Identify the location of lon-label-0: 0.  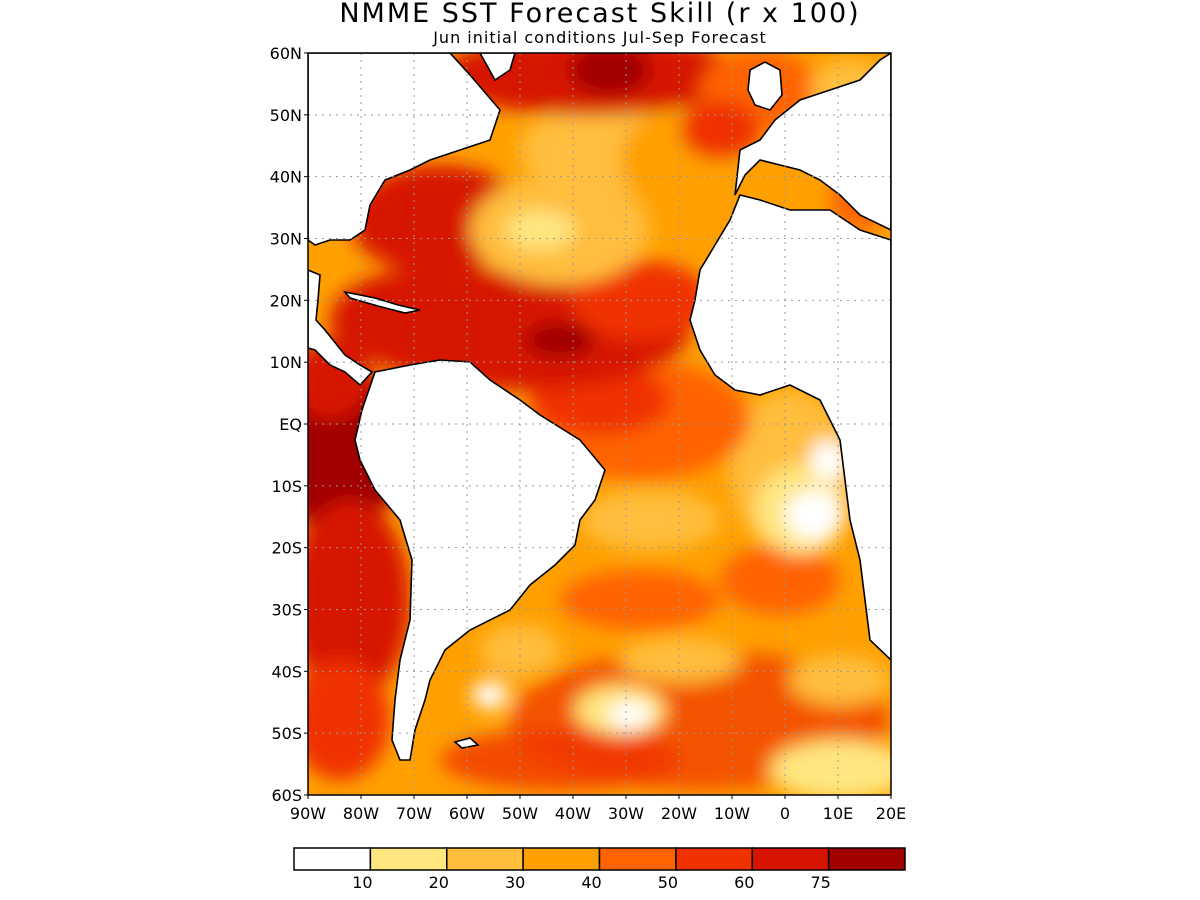
(785, 813).